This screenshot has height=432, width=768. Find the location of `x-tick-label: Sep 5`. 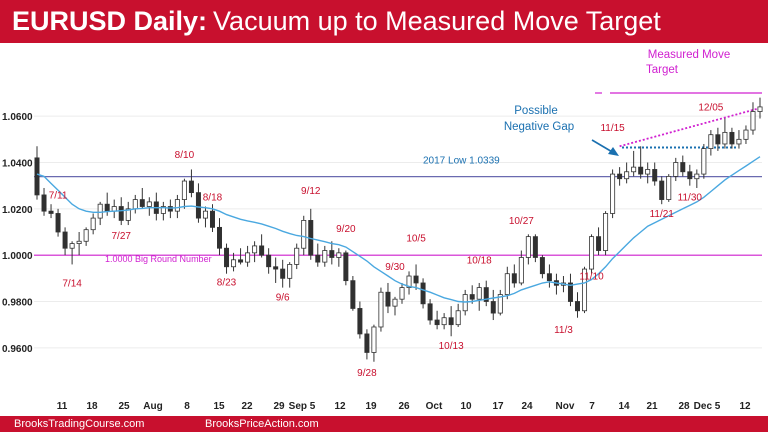

x-tick-label: Sep 5 is located at coordinates (302, 406).